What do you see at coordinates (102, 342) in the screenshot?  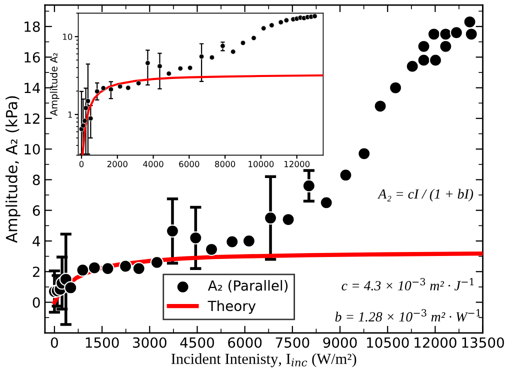 I see `x-tick-label: 1500` at bounding box center [102, 342].